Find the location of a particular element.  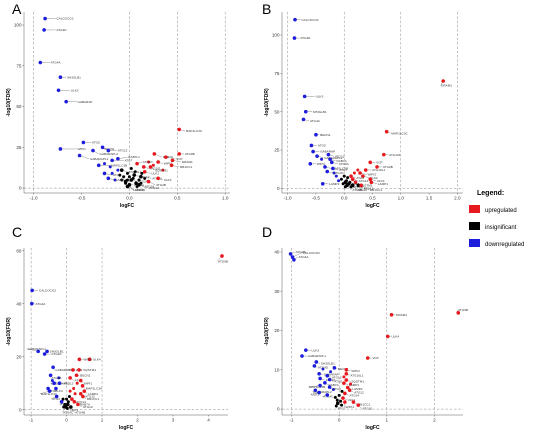

x-tick-label: 0 is located at coordinates (339, 420).